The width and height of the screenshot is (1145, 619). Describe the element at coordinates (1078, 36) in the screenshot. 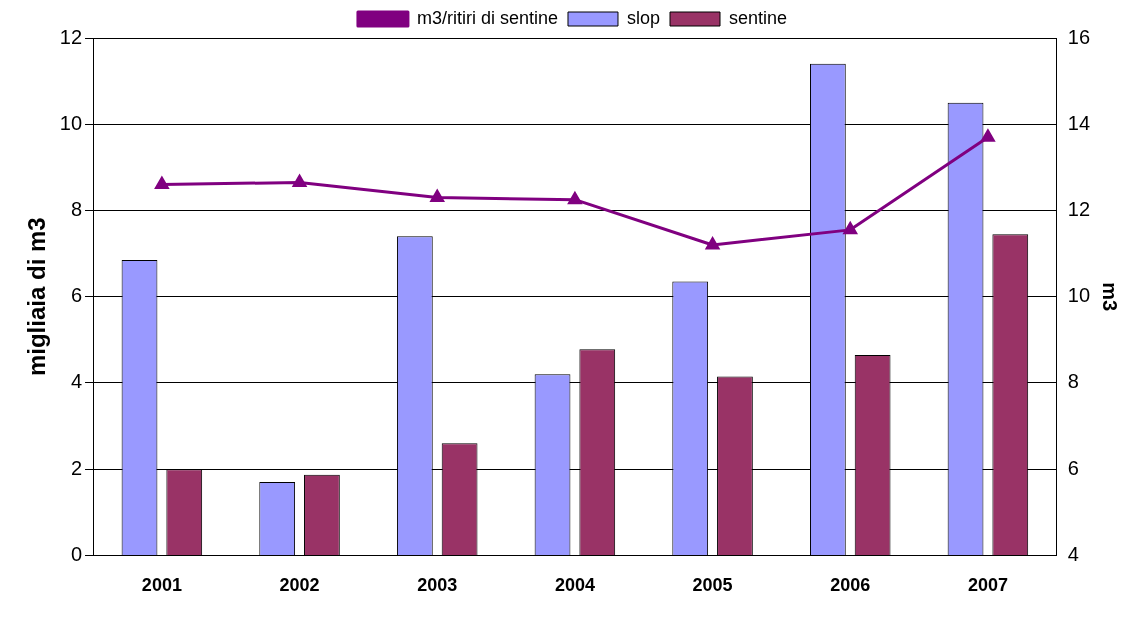

I see `y2-tick-label: 16` at that location.